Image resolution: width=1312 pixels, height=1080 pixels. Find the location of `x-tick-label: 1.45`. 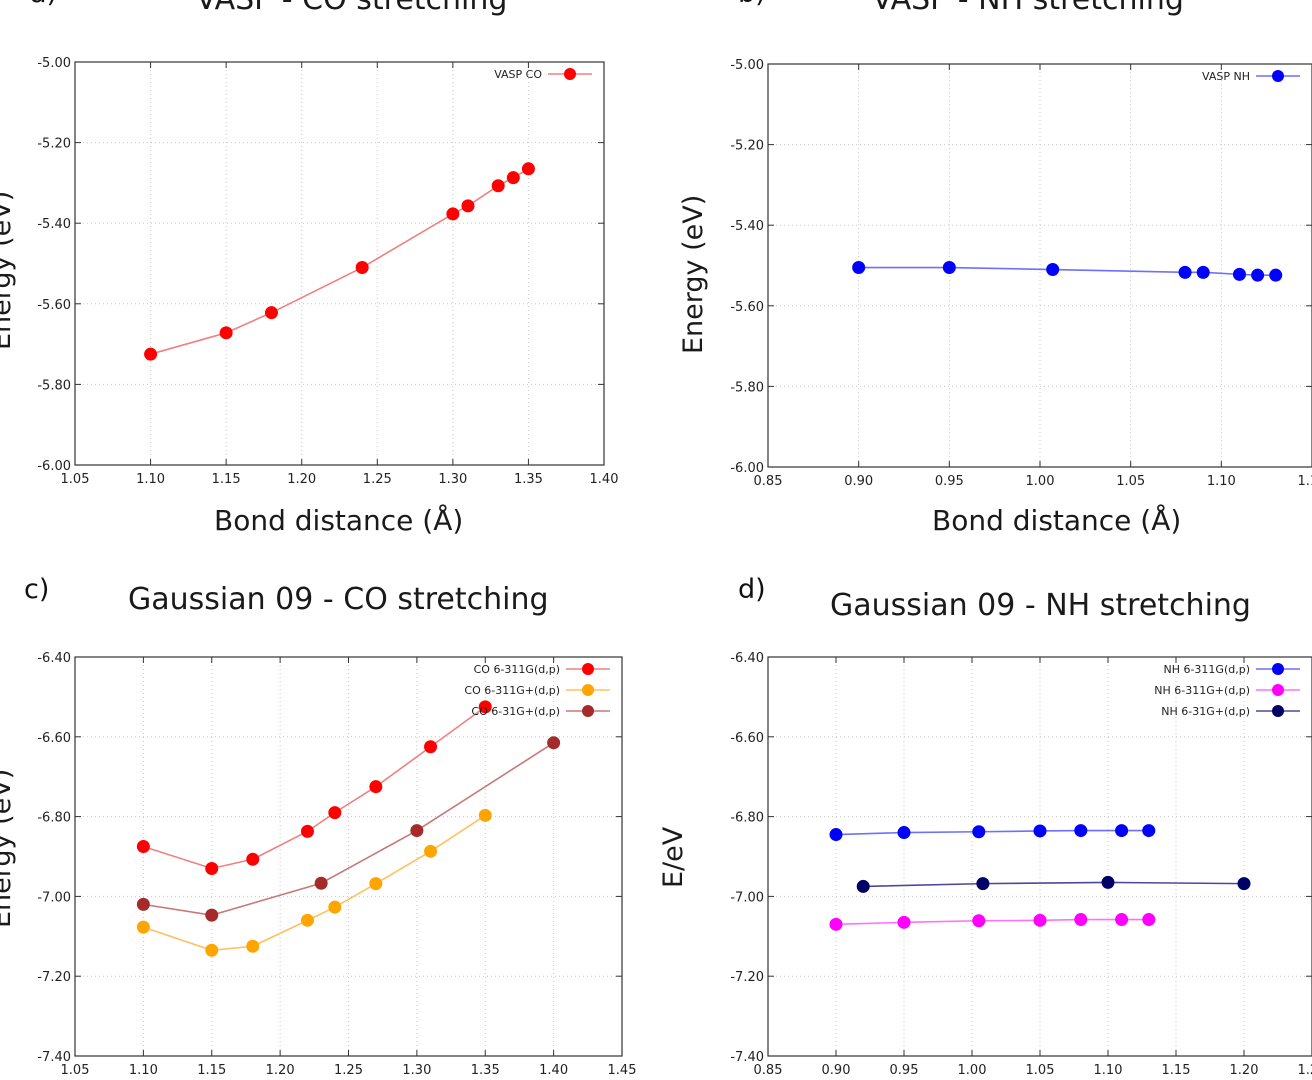

x-tick-label: 1.45 is located at coordinates (622, 1070).